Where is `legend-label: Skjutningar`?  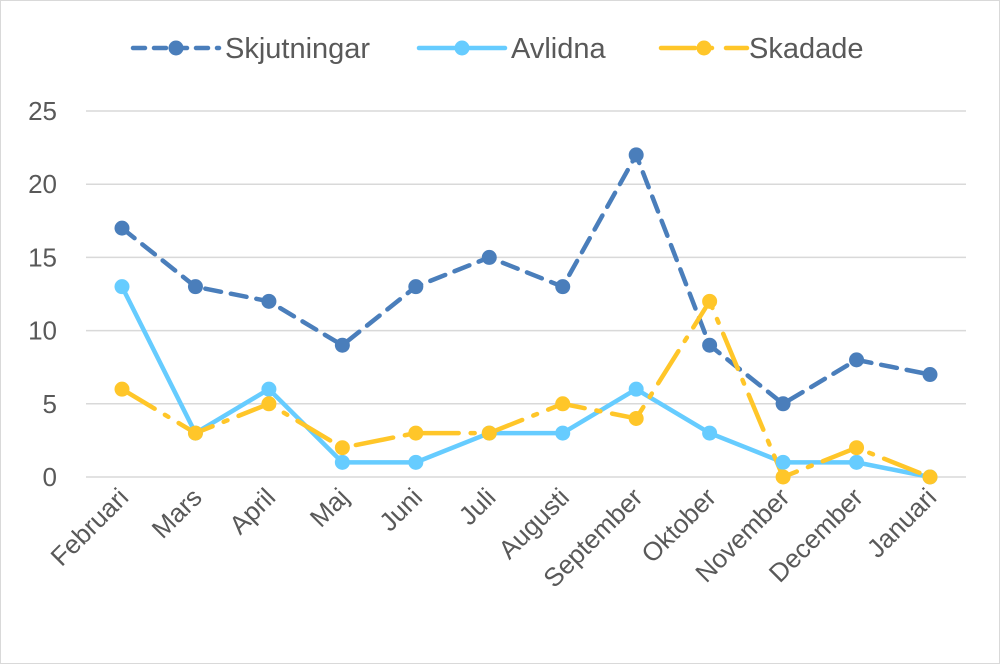
legend-label: Skjutningar is located at coordinates (297, 49).